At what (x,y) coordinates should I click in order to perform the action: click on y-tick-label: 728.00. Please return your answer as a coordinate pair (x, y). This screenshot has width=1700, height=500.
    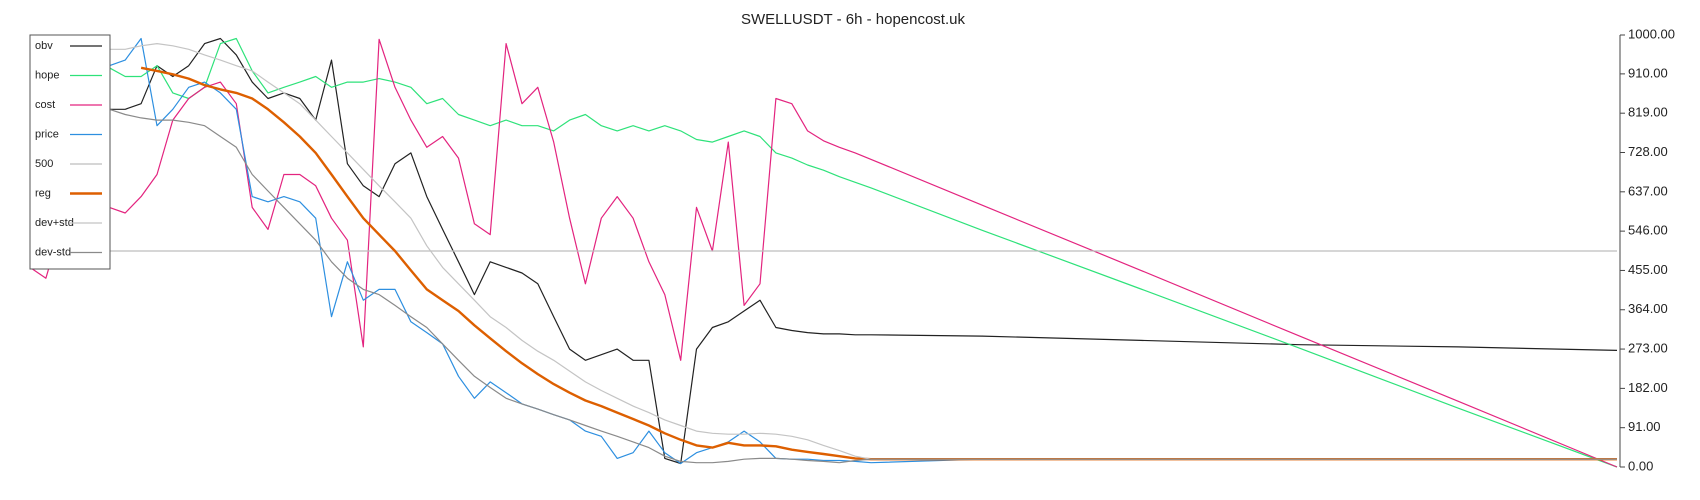
    Looking at the image, I should click on (1648, 151).